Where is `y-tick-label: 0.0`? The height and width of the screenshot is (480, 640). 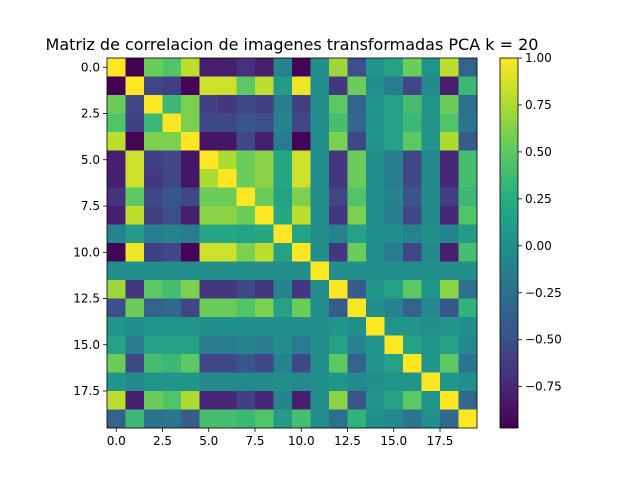 y-tick-label: 0.0 is located at coordinates (90, 67).